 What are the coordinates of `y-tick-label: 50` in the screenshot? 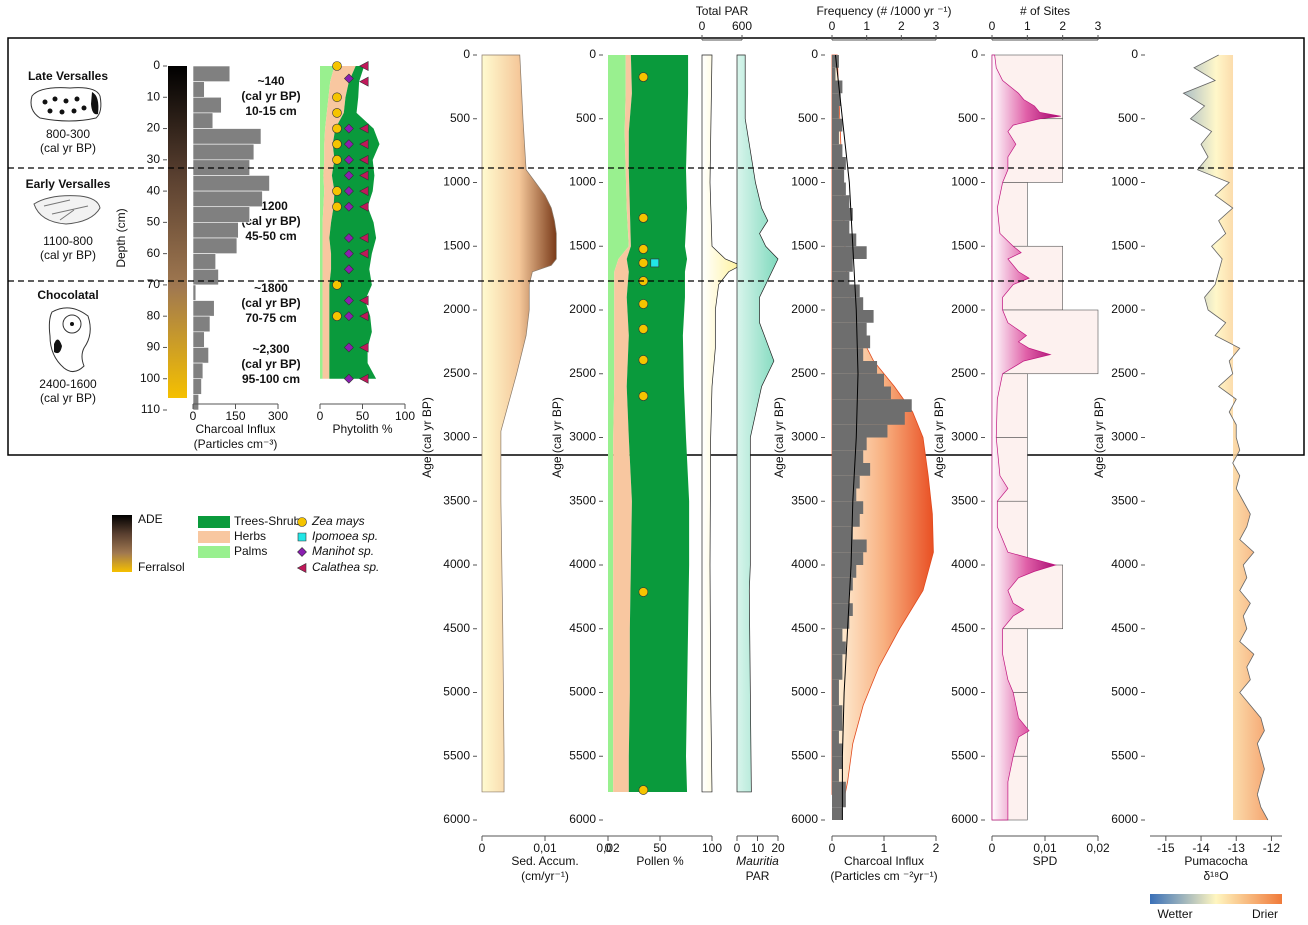 It's located at (154, 222).